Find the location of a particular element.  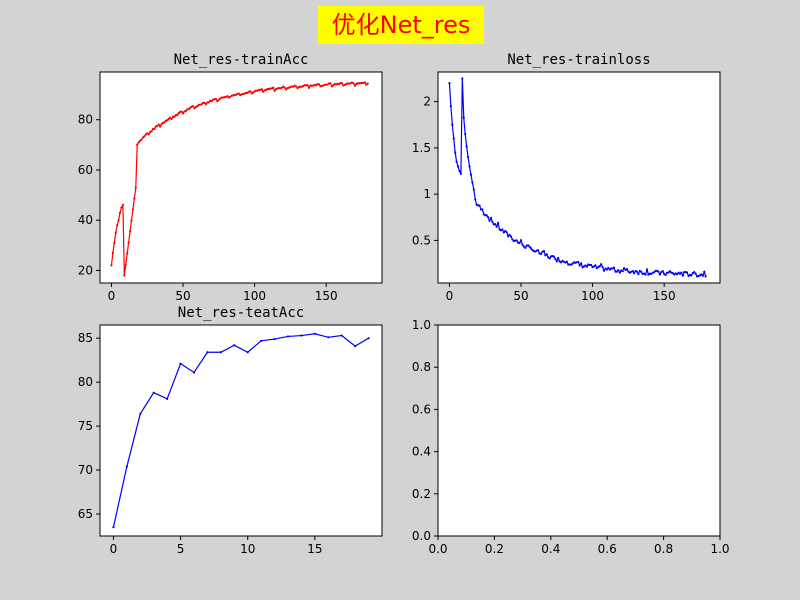

x-tick-label: 0 is located at coordinates (450, 296).